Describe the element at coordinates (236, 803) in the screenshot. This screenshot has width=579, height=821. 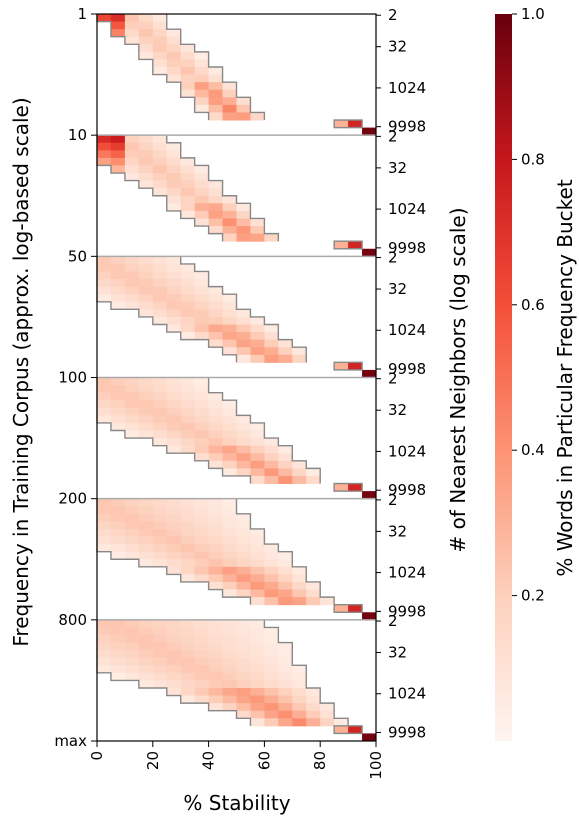
I see `x-axis-title: % Stability` at that location.